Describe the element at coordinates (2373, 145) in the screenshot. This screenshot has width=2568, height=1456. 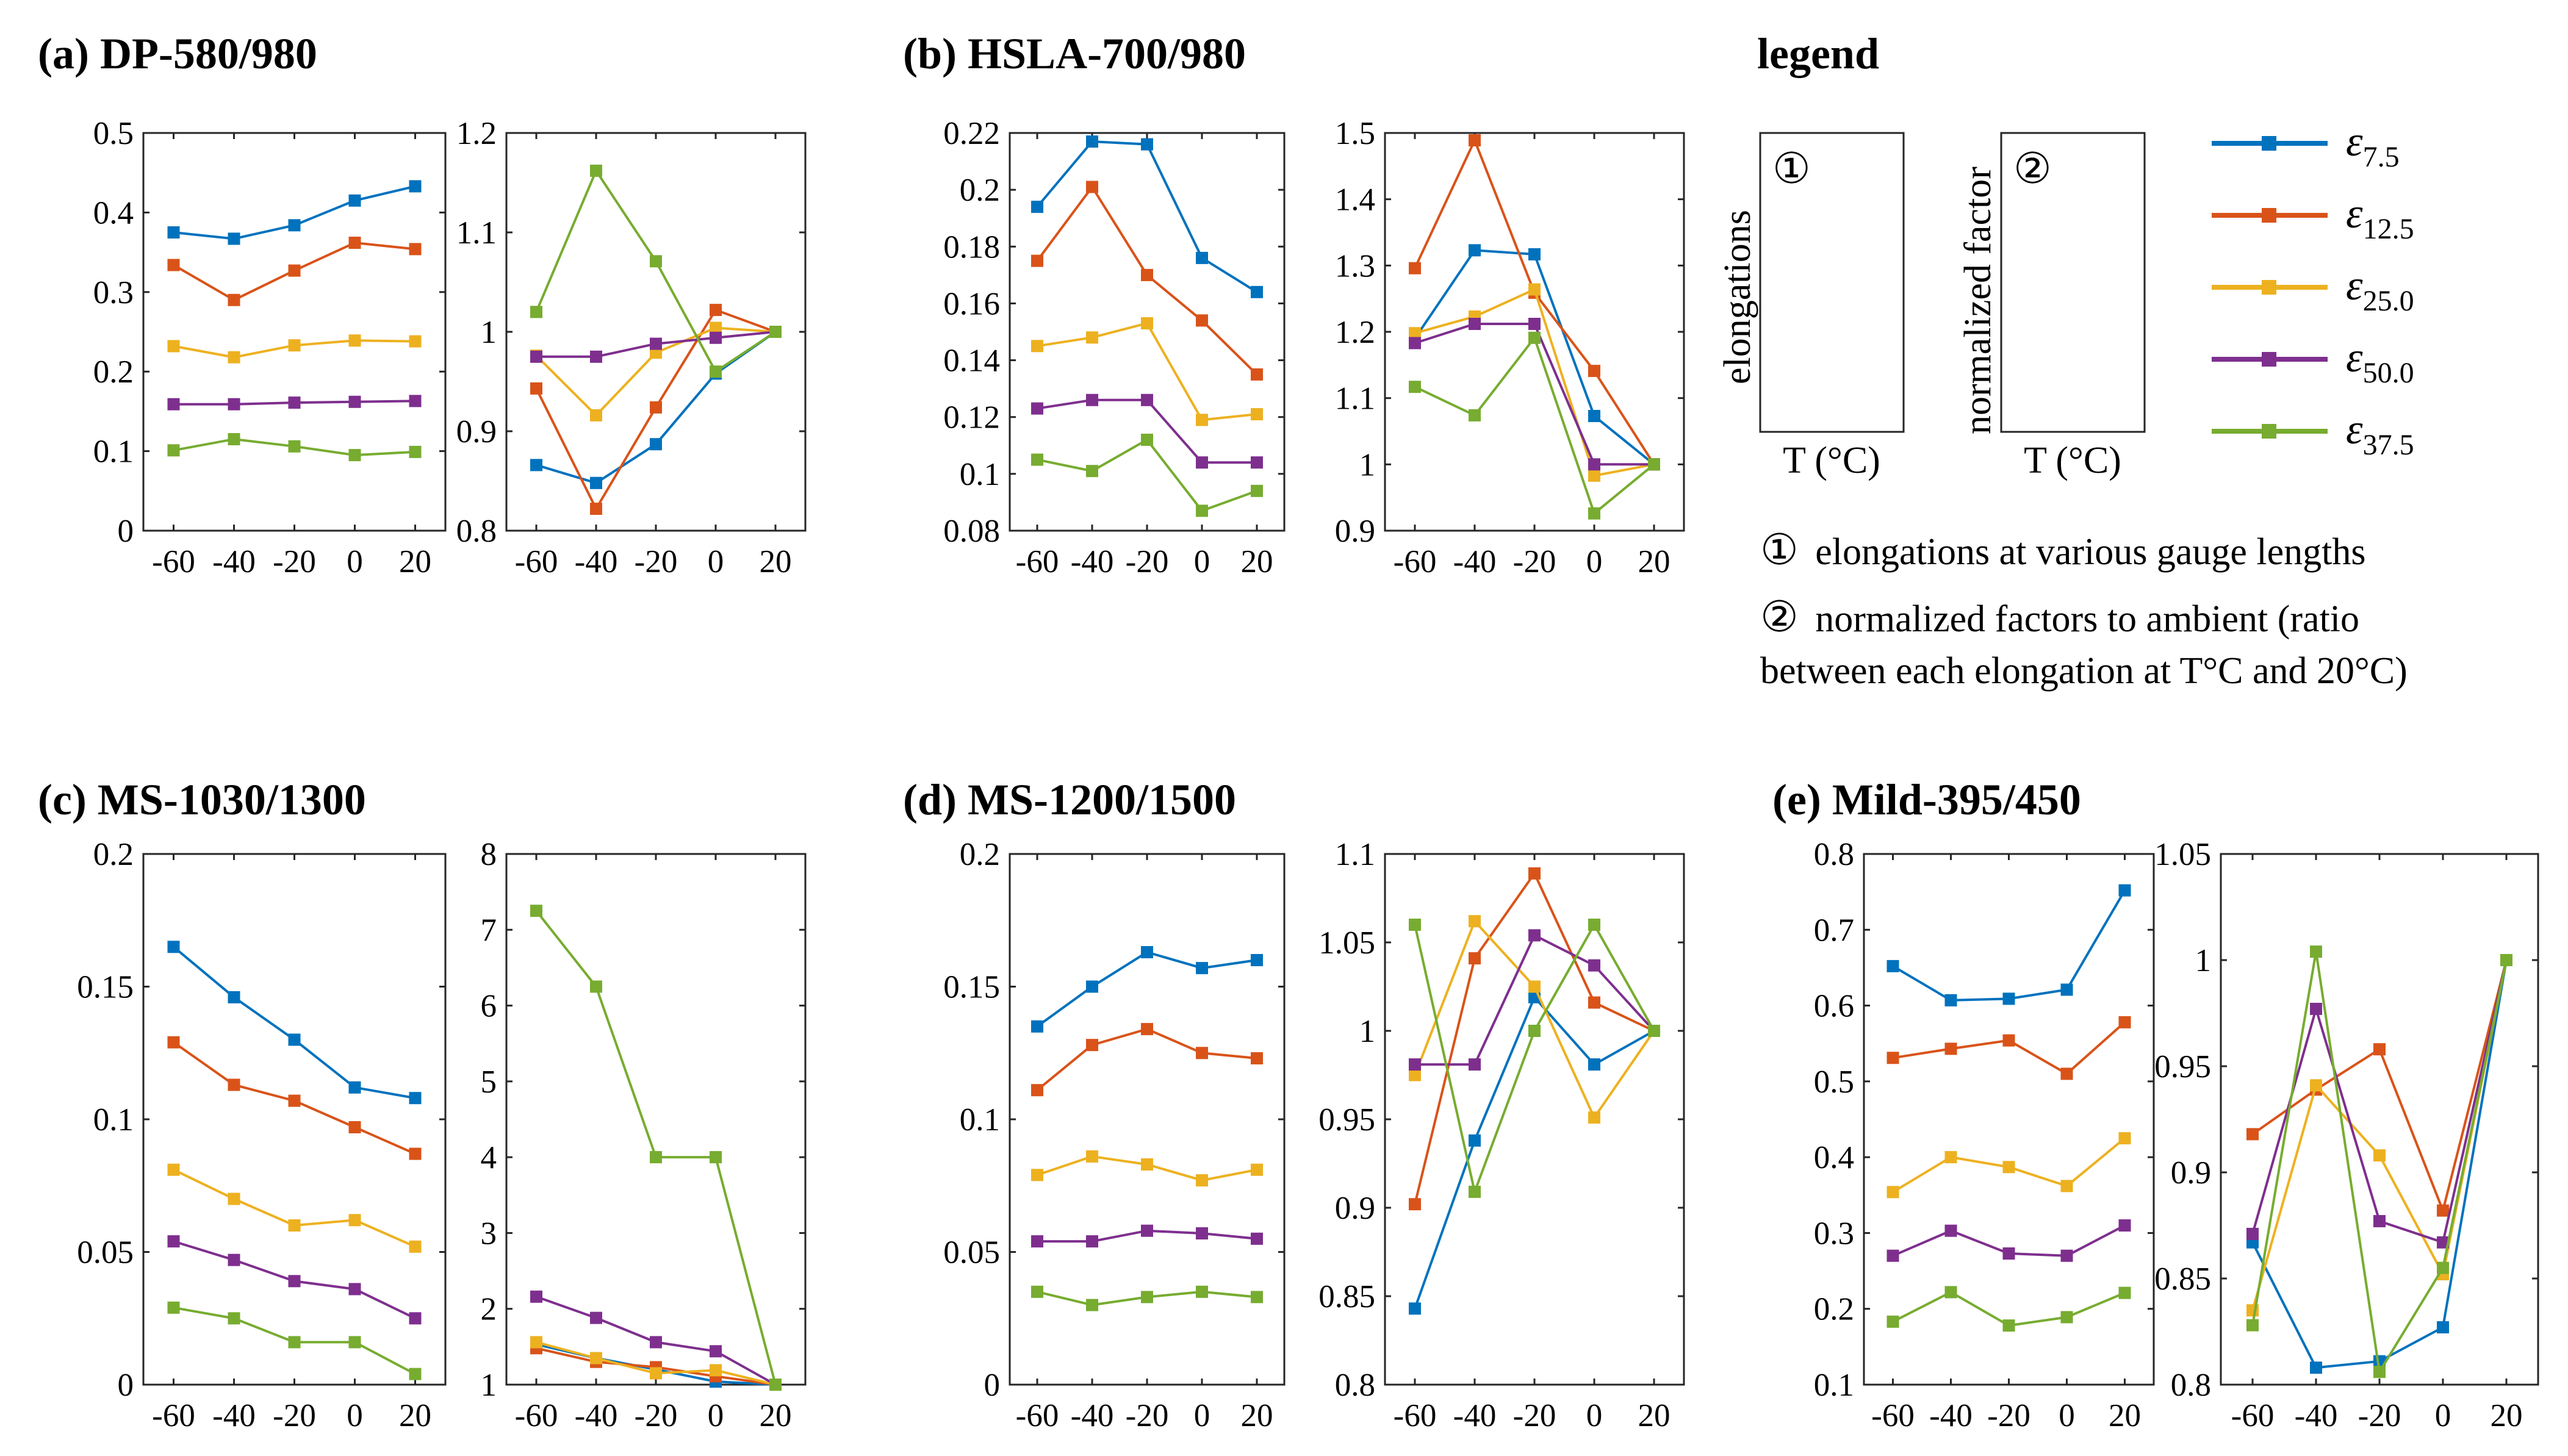
I see `legend-entry-label: ε7.5` at that location.